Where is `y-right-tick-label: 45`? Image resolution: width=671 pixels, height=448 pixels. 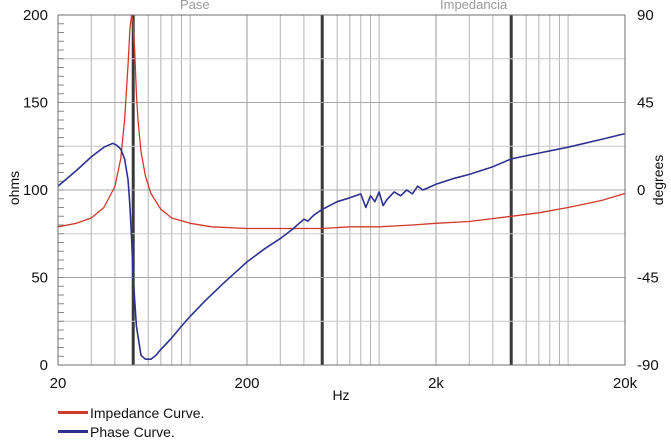 y-right-tick-label: 45 is located at coordinates (645, 103).